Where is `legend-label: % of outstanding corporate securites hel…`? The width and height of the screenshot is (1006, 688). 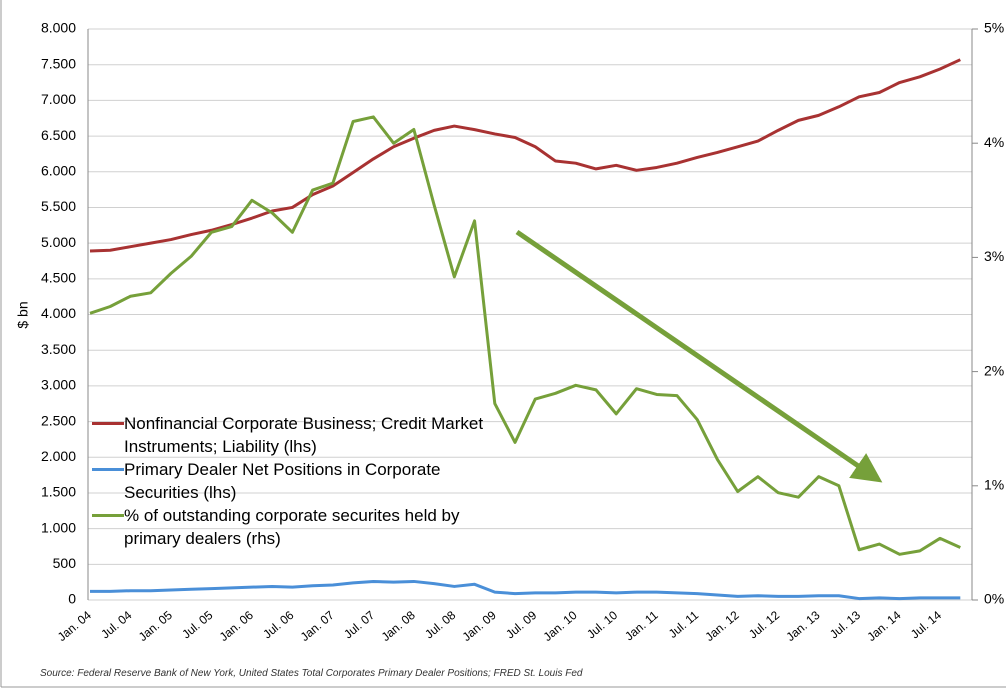
legend-label: % of outstanding corporate securites hel… is located at coordinates (292, 527).